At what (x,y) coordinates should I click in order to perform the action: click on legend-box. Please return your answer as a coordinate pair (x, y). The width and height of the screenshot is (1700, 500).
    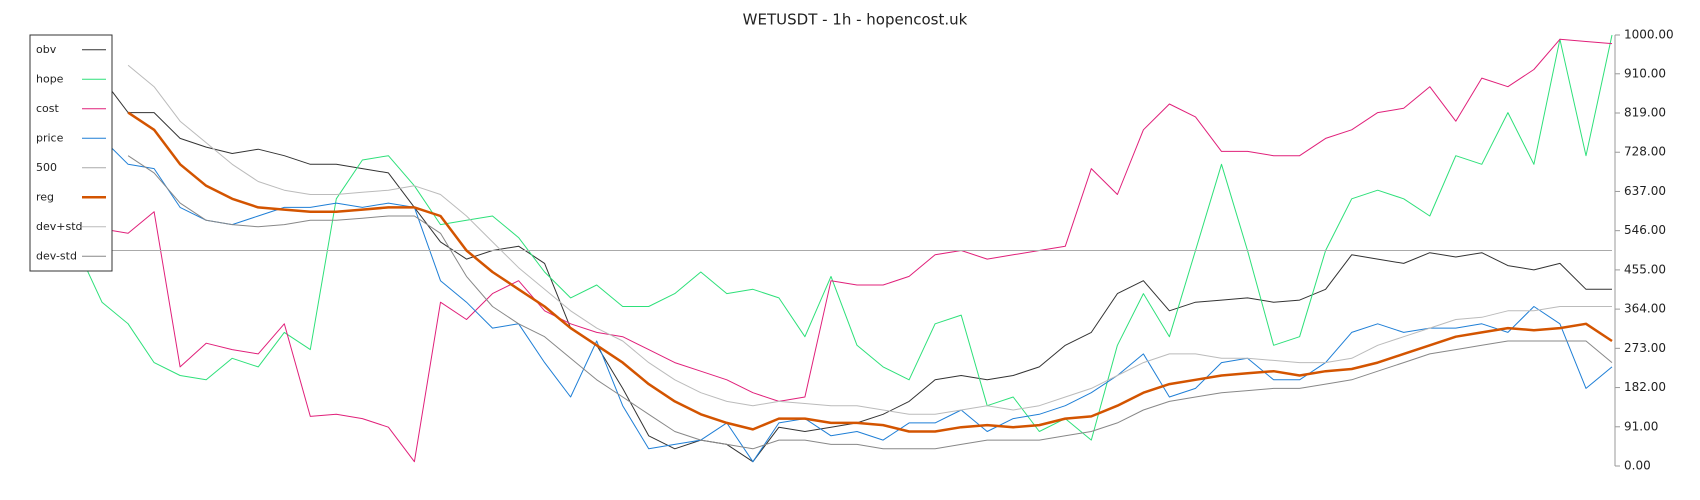
    Looking at the image, I should click on (71, 153).